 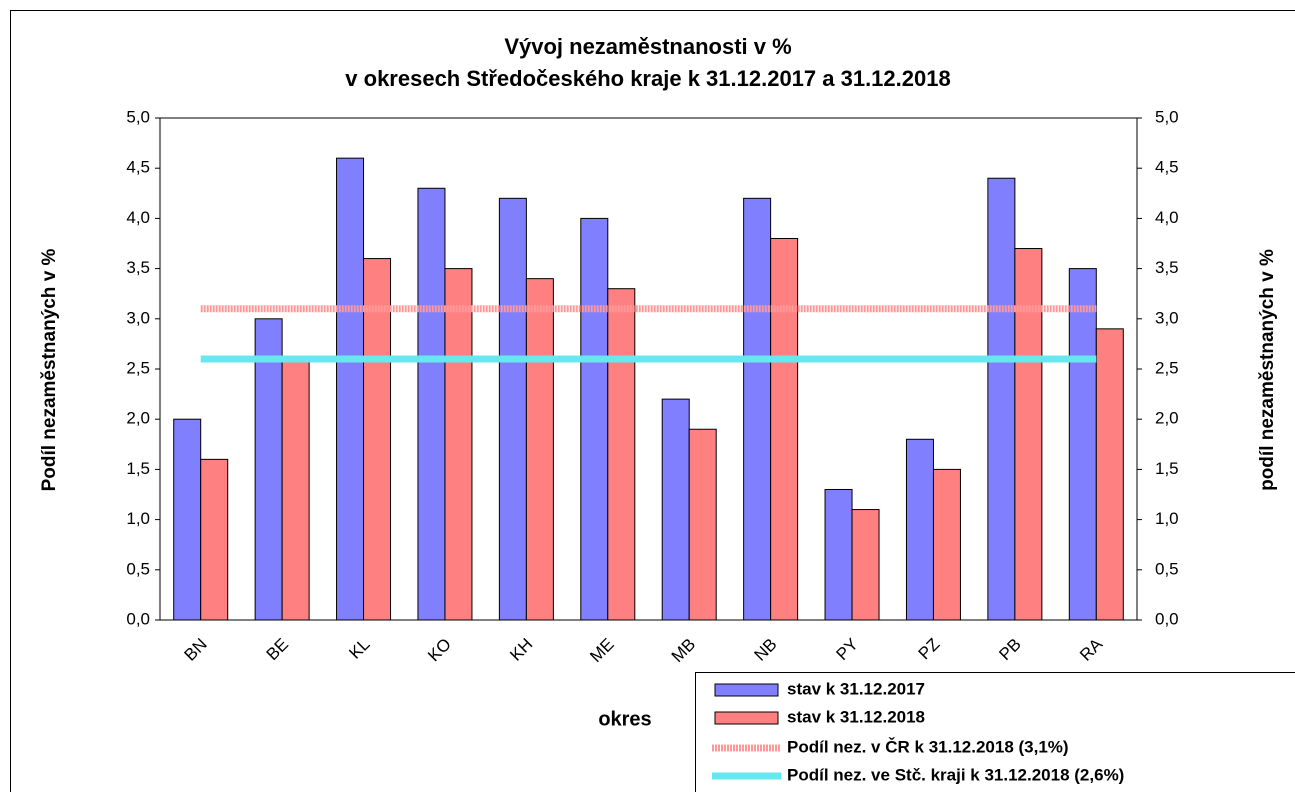 What do you see at coordinates (765, 650) in the screenshot?
I see `x-tick-label: NB` at bounding box center [765, 650].